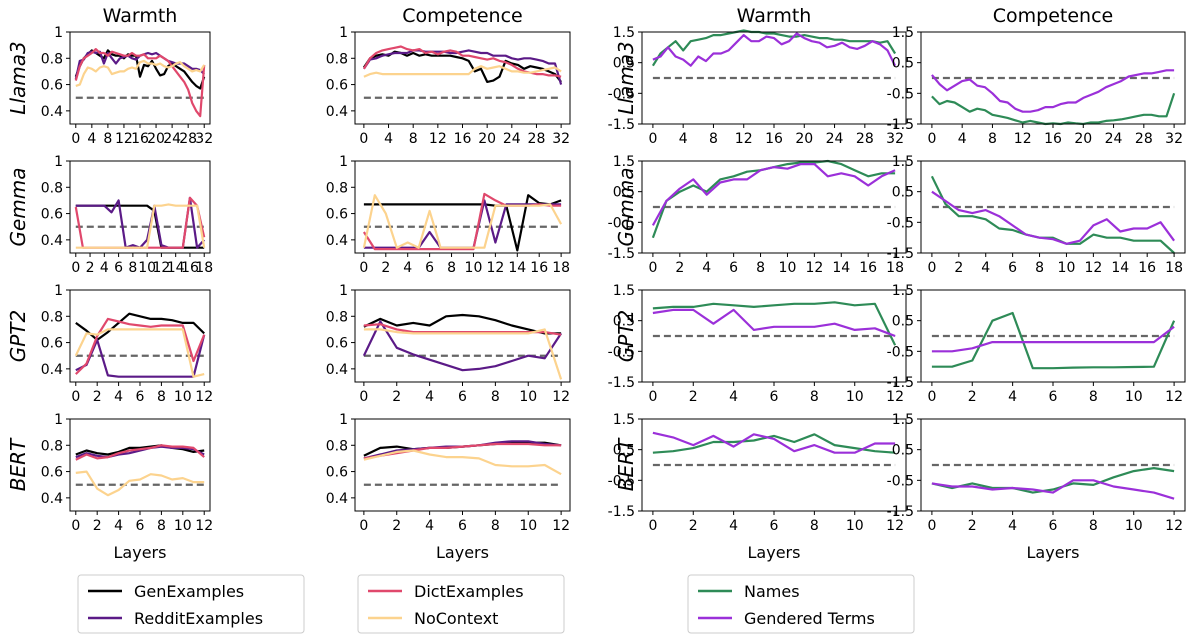  I want to click on row-label-bert: BERT, so click(626, 464).